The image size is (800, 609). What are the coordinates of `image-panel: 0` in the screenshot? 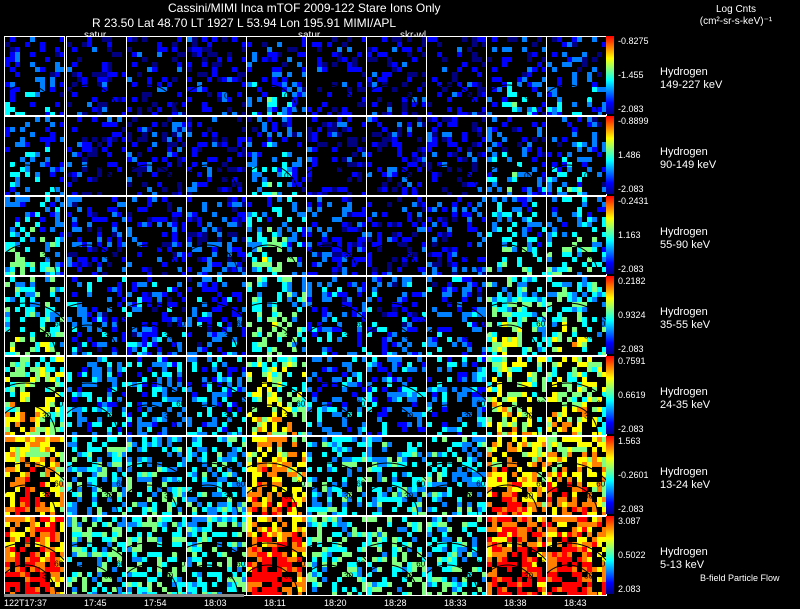 It's located at (96, 76).